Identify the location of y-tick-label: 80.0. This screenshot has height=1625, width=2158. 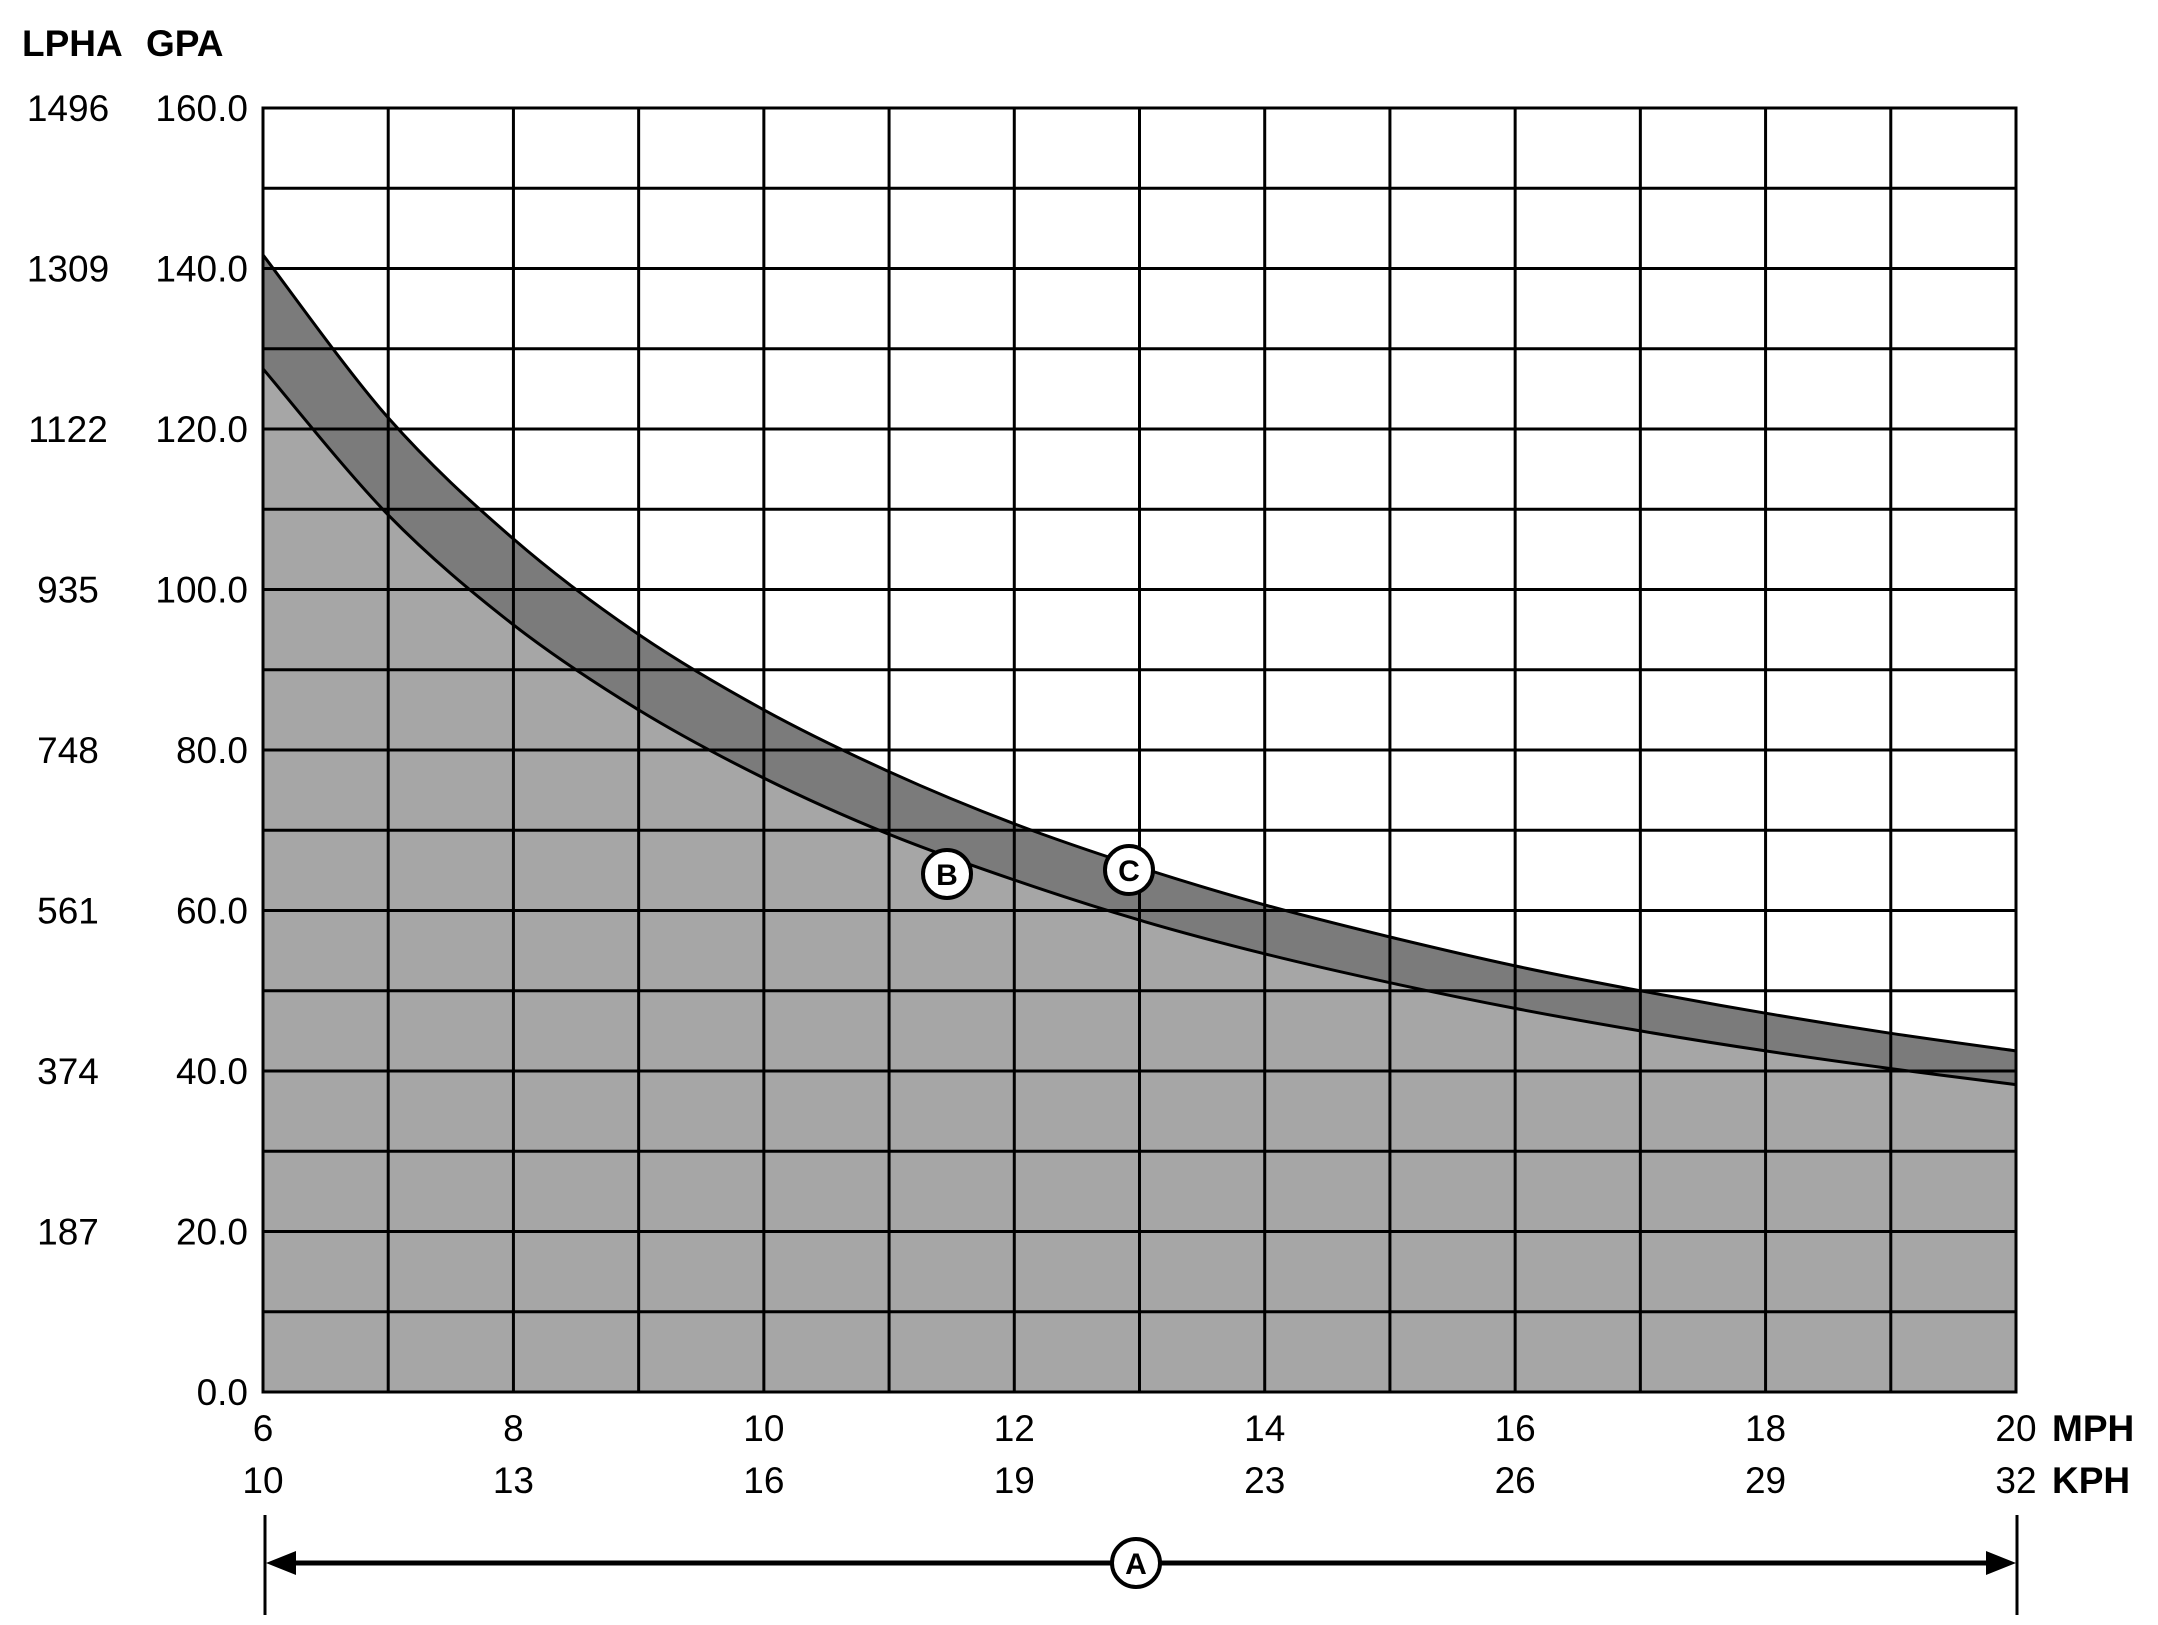
(212, 750).